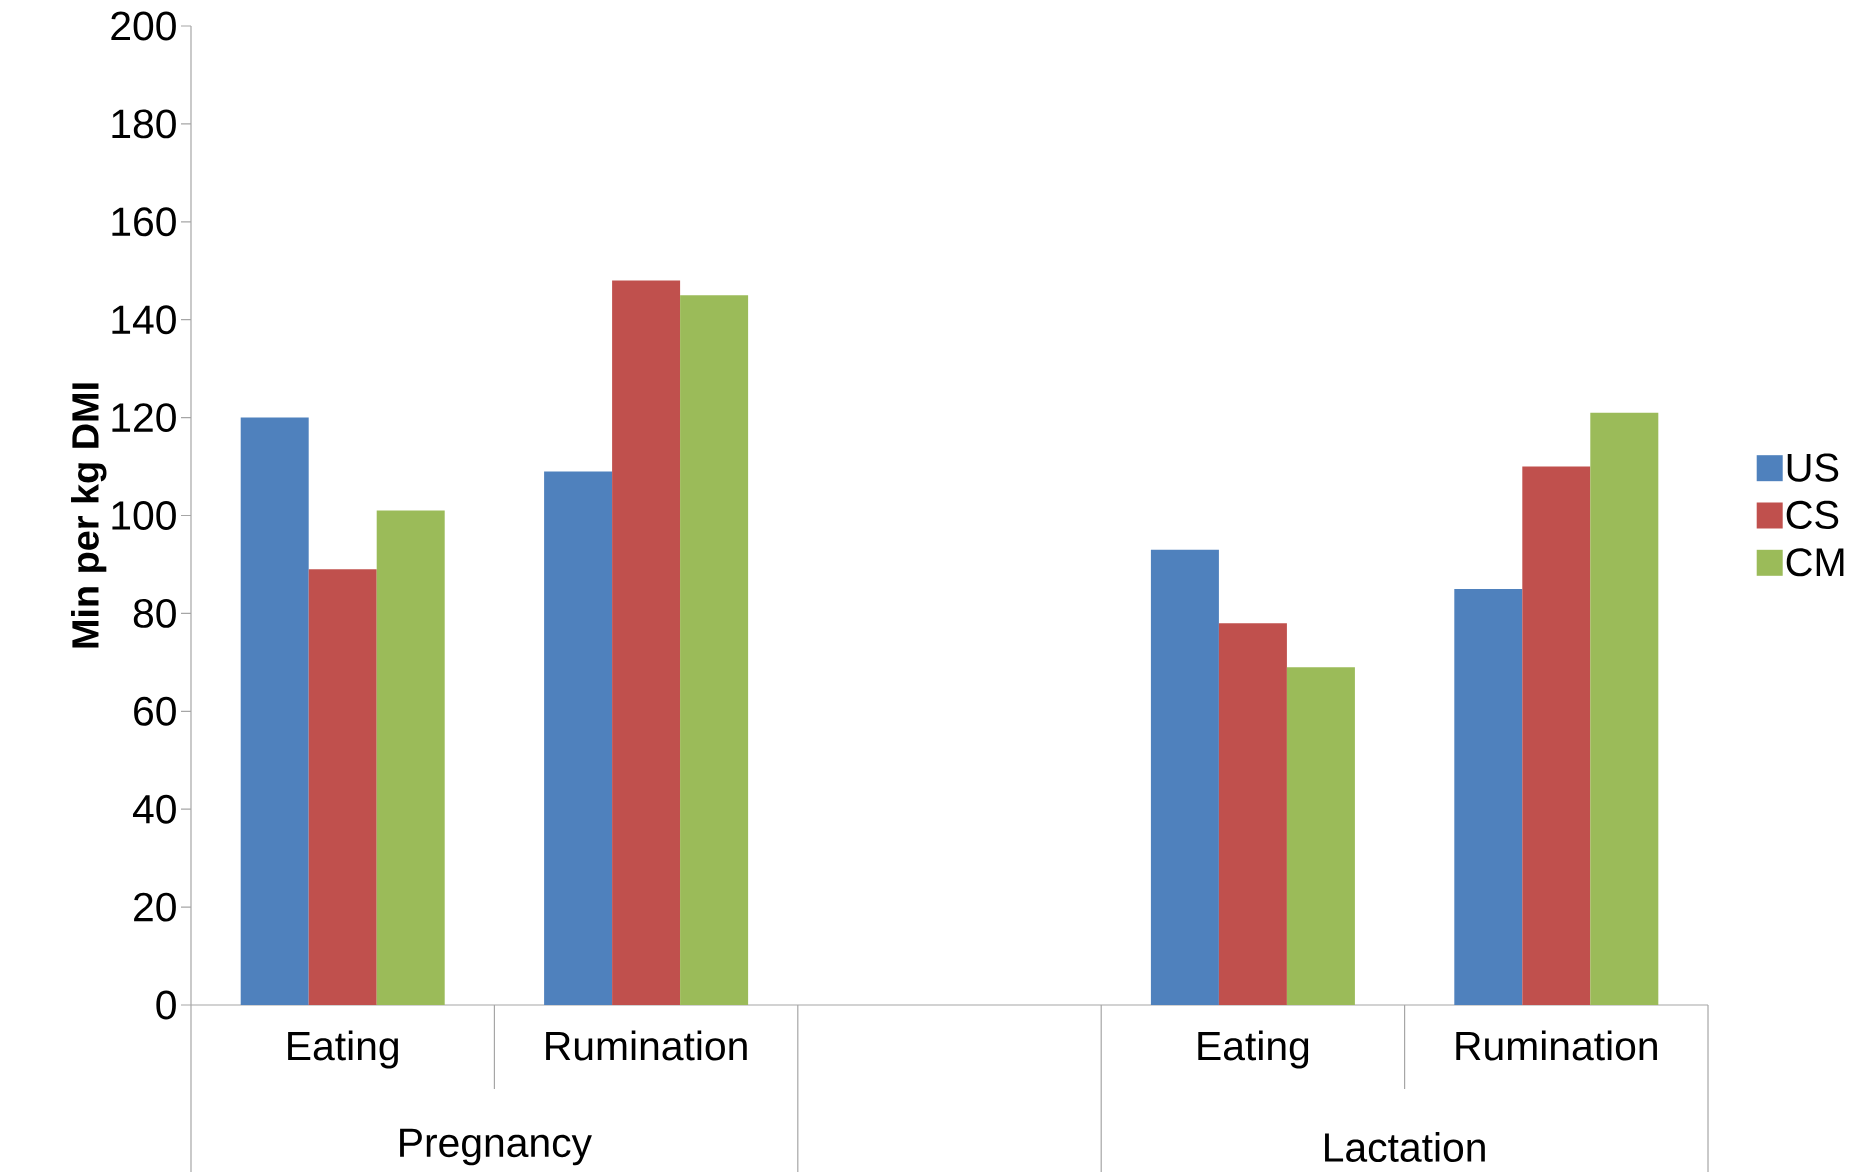 The image size is (1870, 1172). I want to click on legend-label: CS, so click(1812, 515).